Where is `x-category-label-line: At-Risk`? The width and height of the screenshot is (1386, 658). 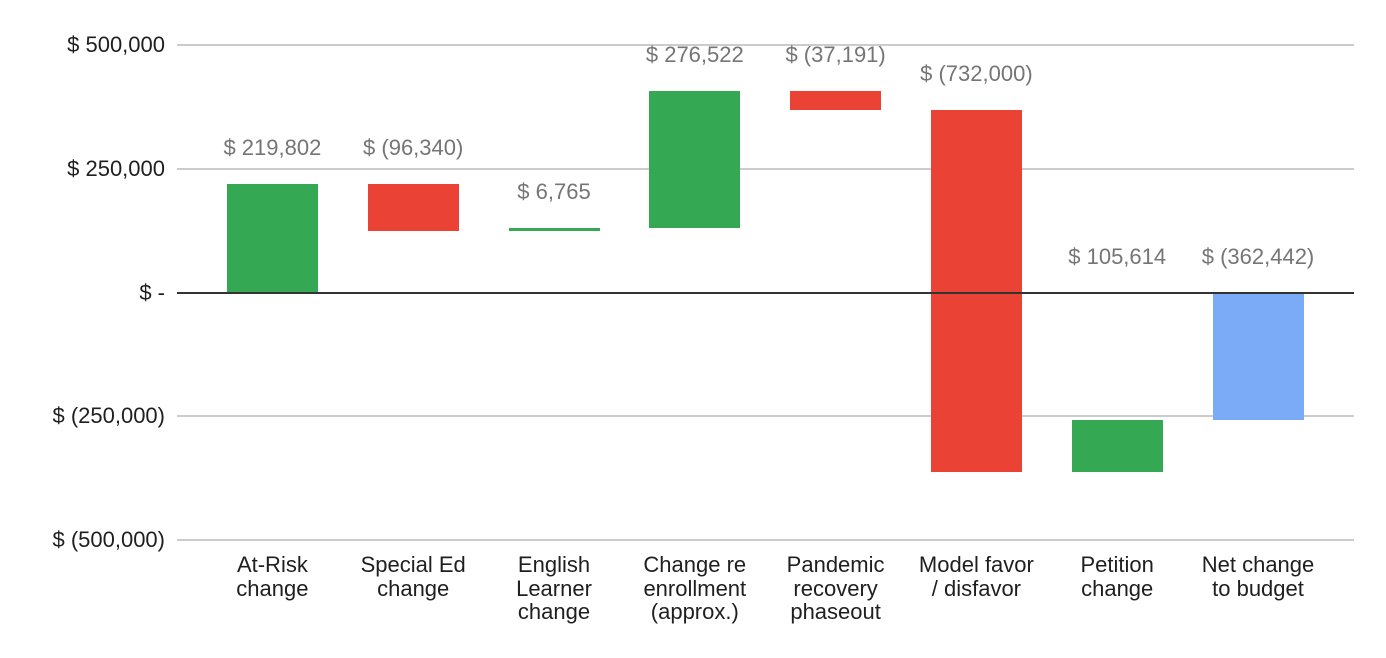 x-category-label-line: At-Risk is located at coordinates (272, 564).